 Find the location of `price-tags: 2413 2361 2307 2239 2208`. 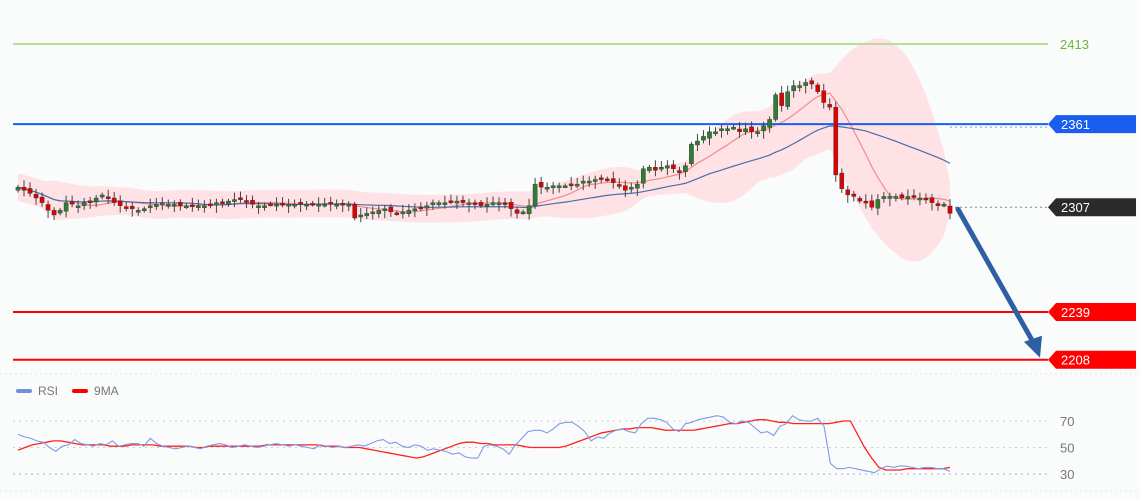

price-tags: 2413 2361 2307 2239 2208 is located at coordinates (1092, 203).